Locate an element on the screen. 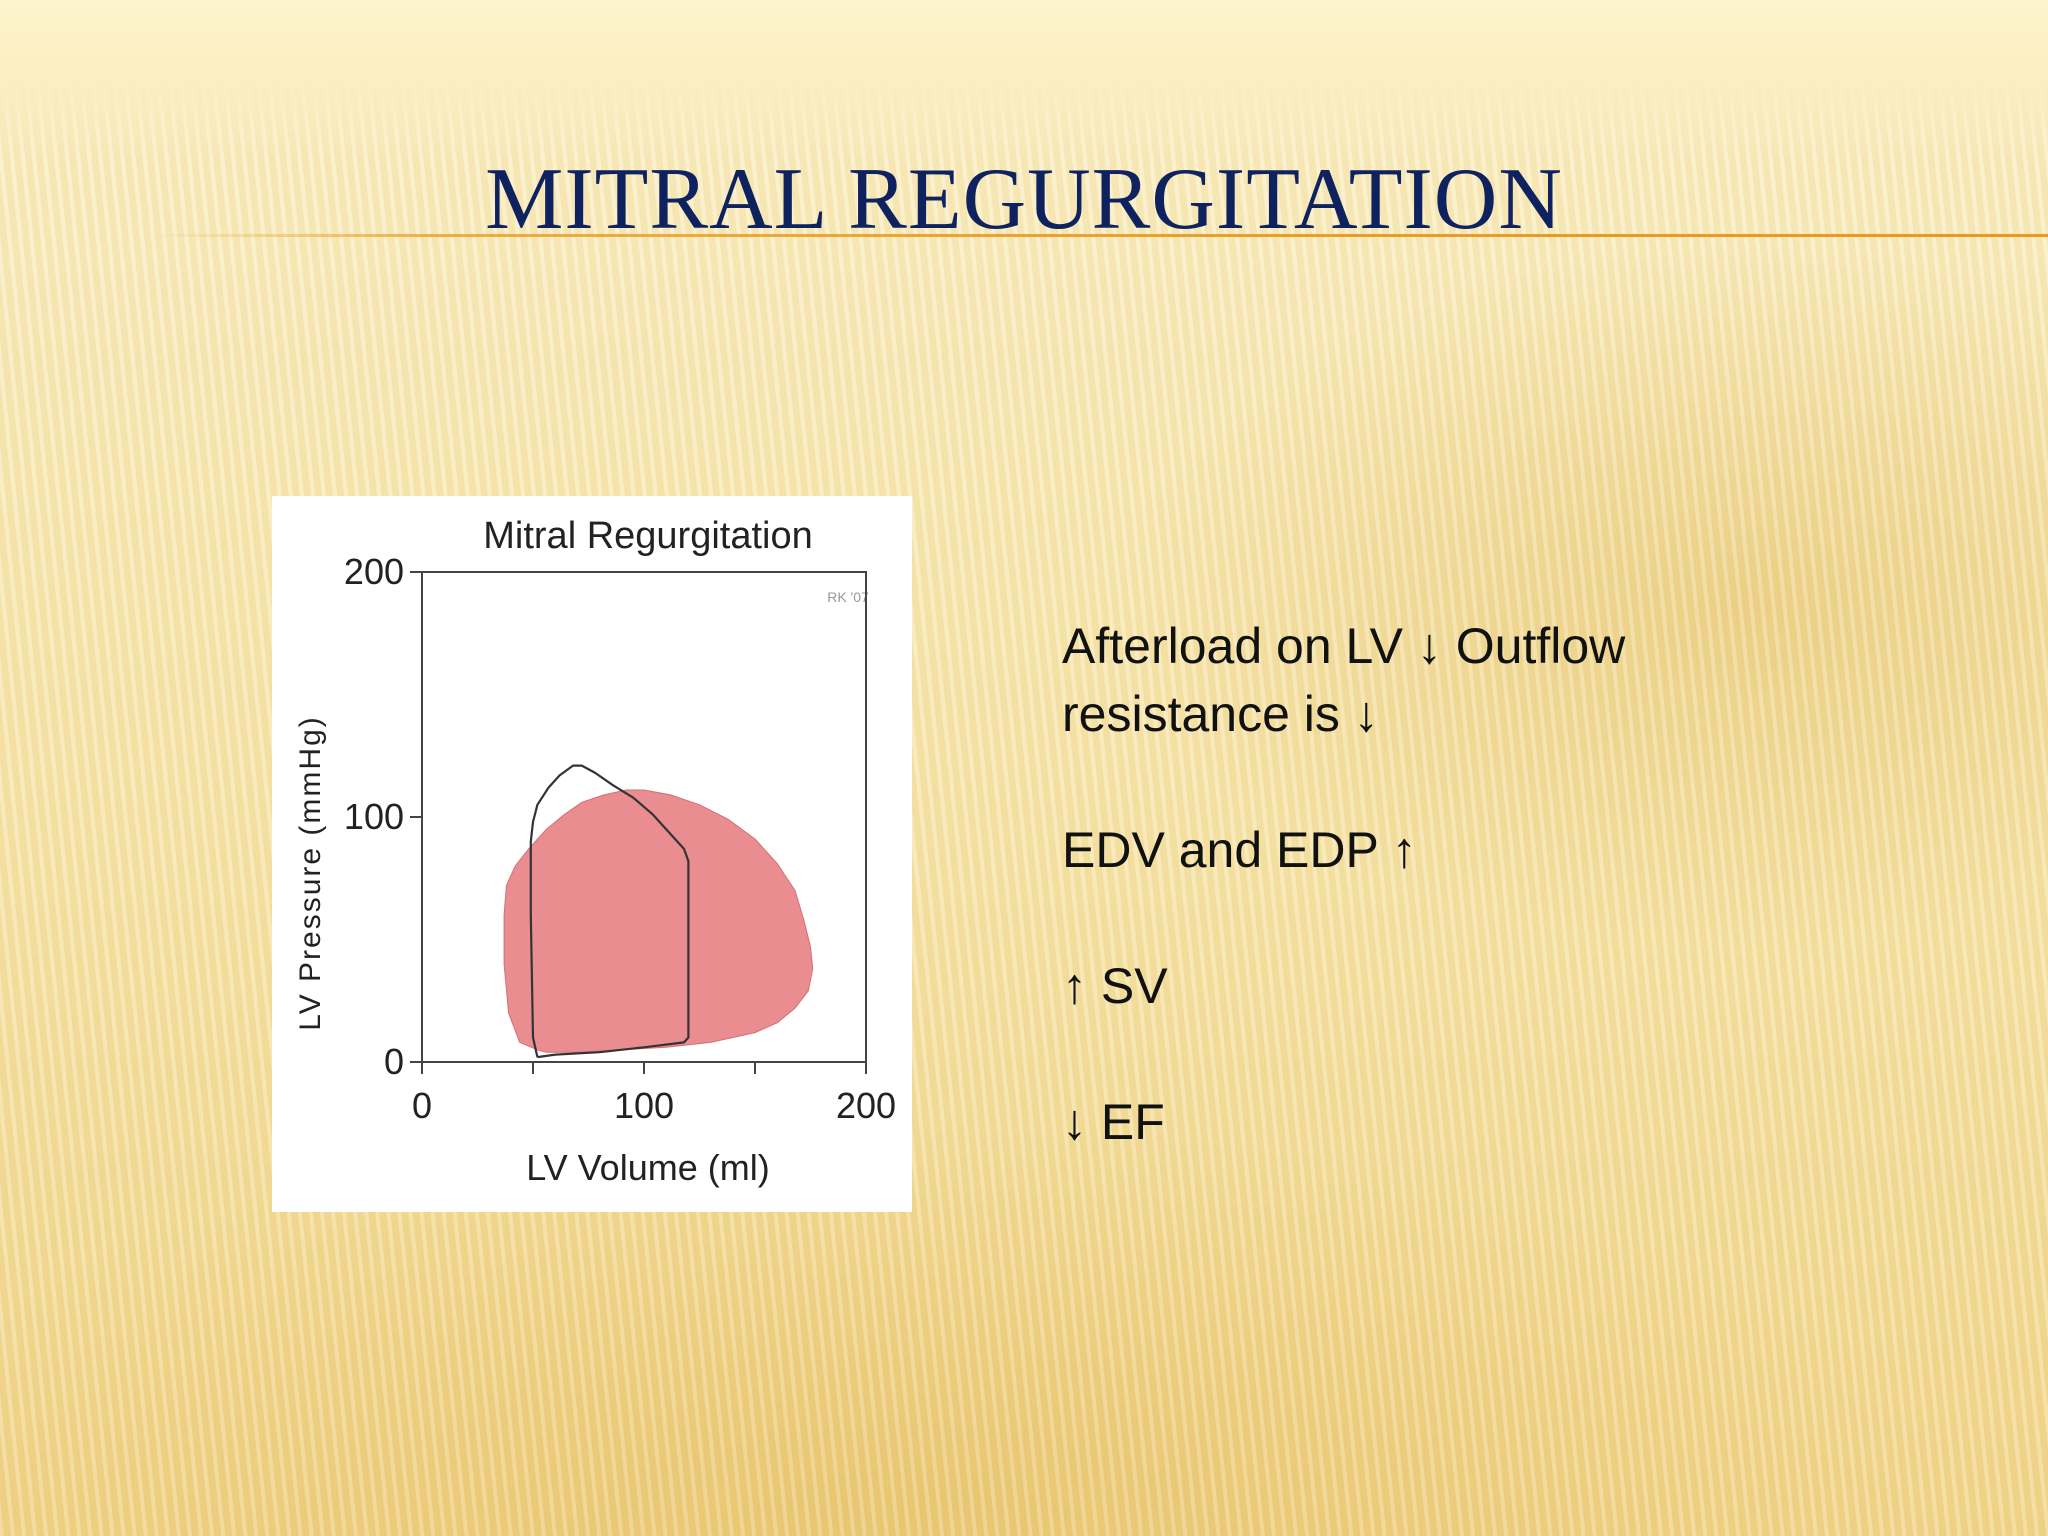 The image size is (2048, 1536). bullet-sv: ↑ SV is located at coordinates (1115, 986).